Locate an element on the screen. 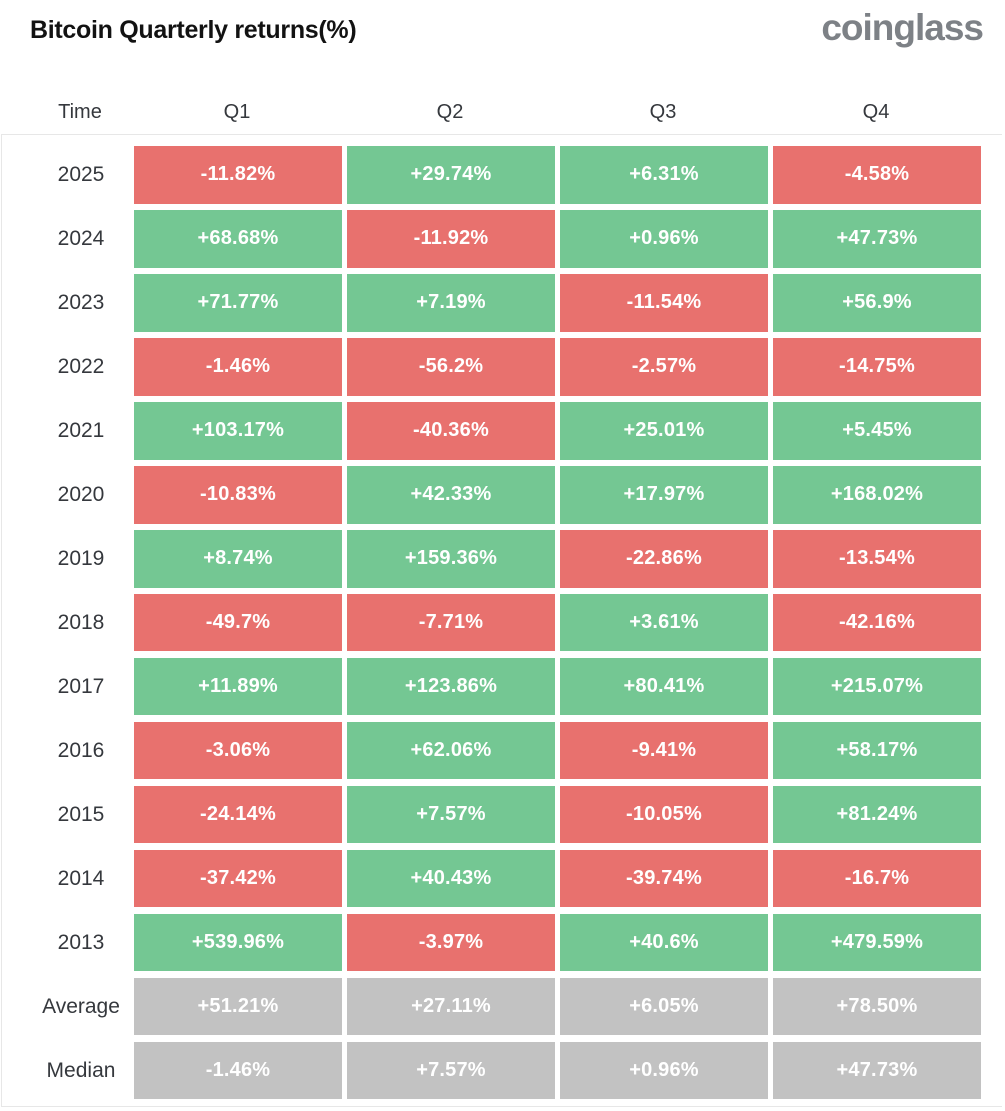 The height and width of the screenshot is (1111, 1005). table-row: 2023 +71.77% +7.19% -11.54% +56.9% is located at coordinates (506, 302).